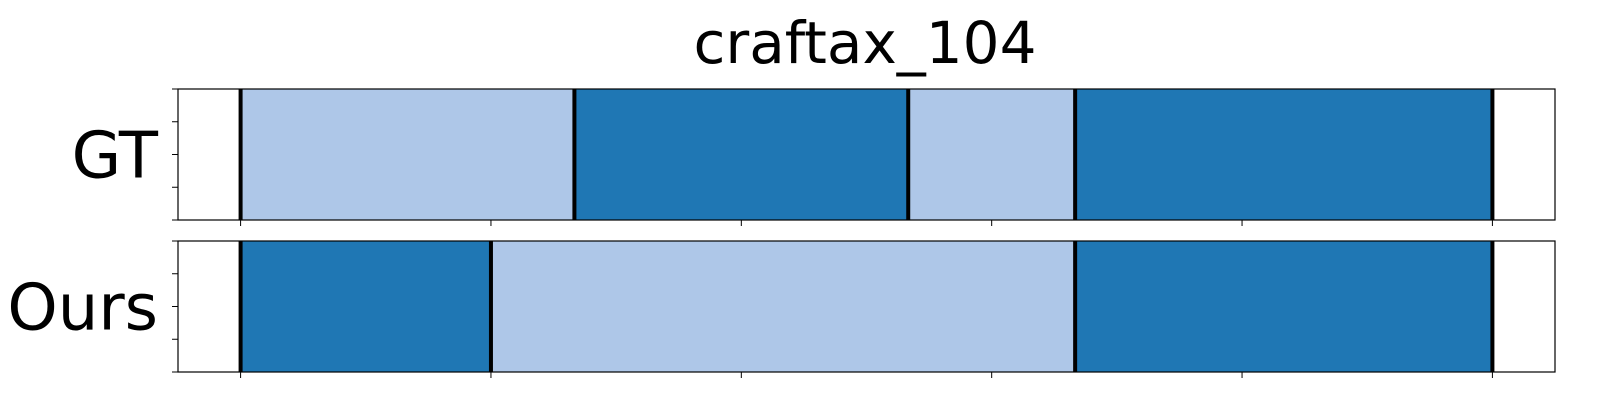  What do you see at coordinates (865, 43) in the screenshot?
I see `chart-title: craftax_104` at bounding box center [865, 43].